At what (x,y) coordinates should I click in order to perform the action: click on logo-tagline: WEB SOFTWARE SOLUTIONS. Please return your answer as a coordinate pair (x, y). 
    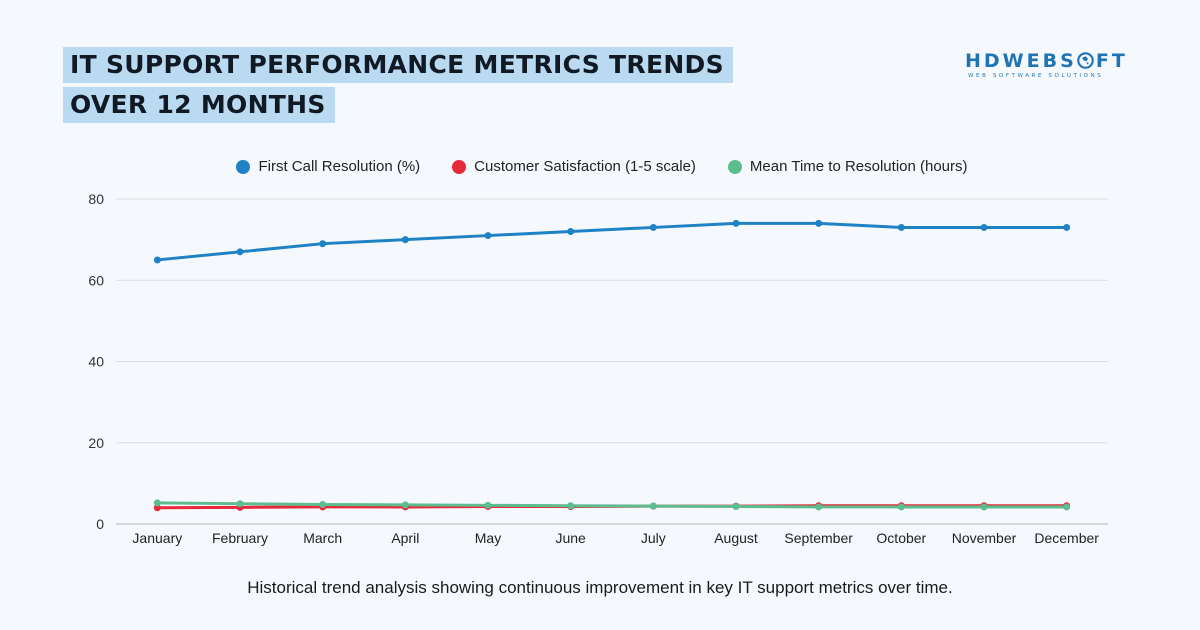
    Looking at the image, I should click on (1036, 76).